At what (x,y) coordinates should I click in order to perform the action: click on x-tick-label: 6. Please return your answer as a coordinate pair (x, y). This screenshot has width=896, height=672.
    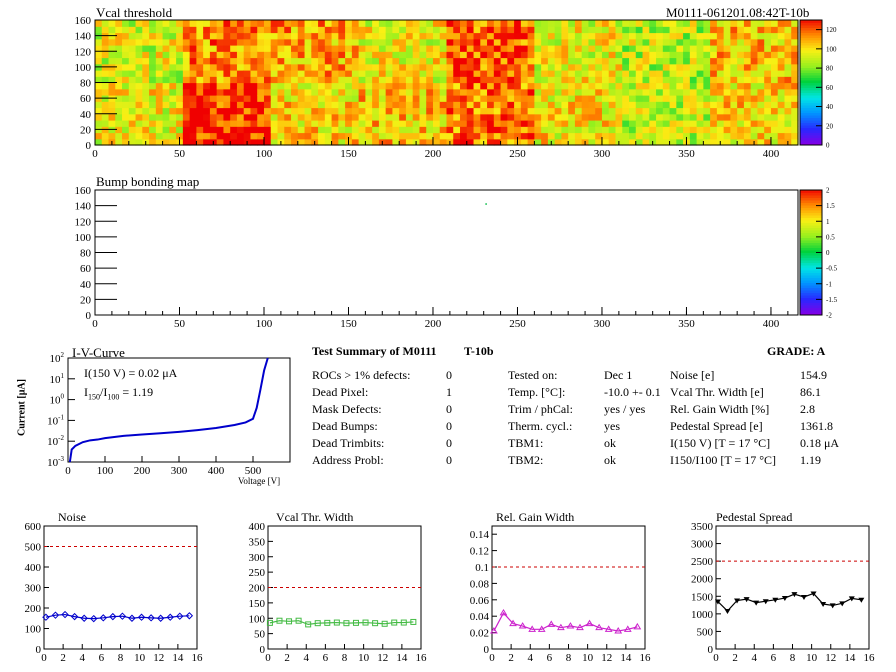
    Looking at the image, I should click on (550, 658).